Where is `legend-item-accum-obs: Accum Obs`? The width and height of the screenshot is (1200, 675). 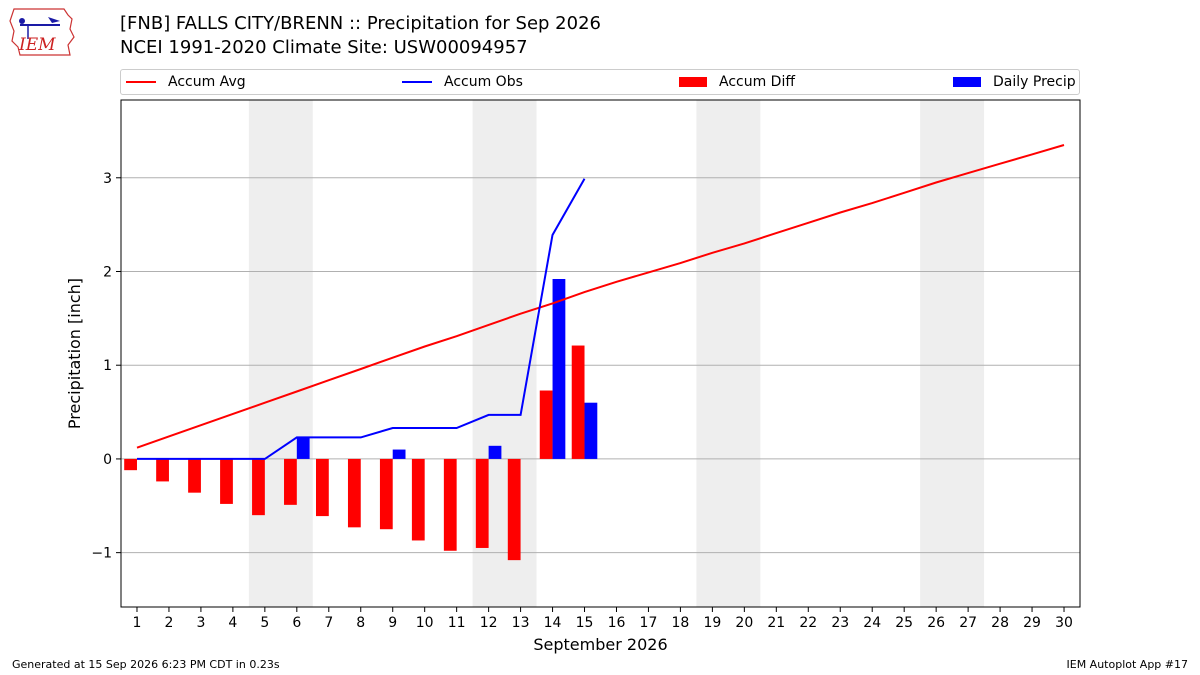
legend-item-accum-obs: Accum Obs is located at coordinates (462, 82).